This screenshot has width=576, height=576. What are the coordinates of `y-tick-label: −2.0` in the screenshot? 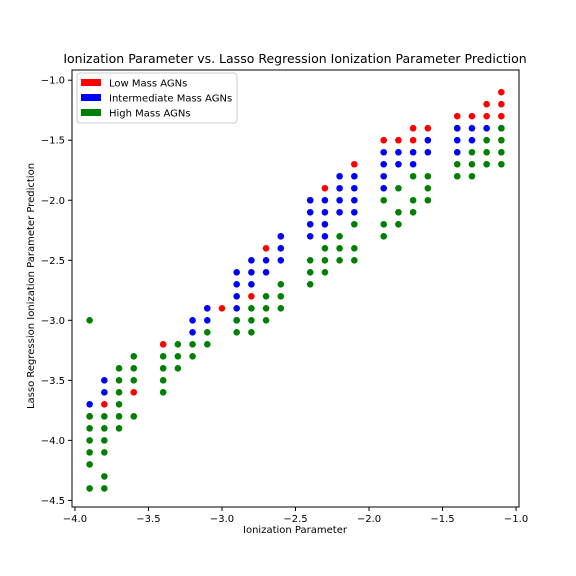 It's located at (53, 201).